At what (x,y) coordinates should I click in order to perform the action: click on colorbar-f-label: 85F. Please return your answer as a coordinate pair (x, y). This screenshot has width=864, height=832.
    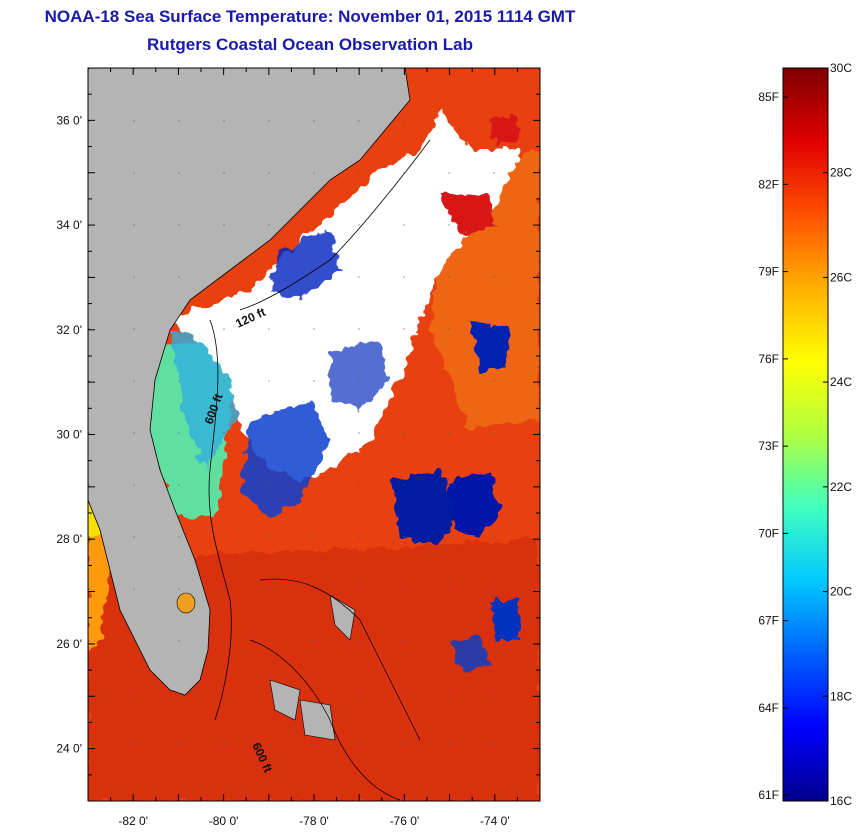
    Looking at the image, I should click on (768, 97).